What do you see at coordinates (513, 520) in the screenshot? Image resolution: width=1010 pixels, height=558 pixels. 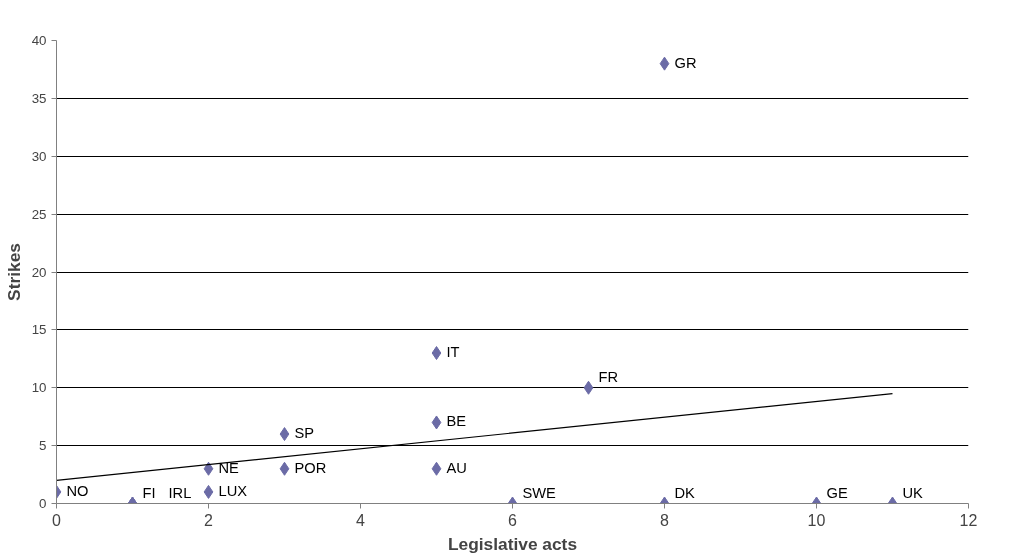 I see `x-tick-label: 6` at bounding box center [513, 520].